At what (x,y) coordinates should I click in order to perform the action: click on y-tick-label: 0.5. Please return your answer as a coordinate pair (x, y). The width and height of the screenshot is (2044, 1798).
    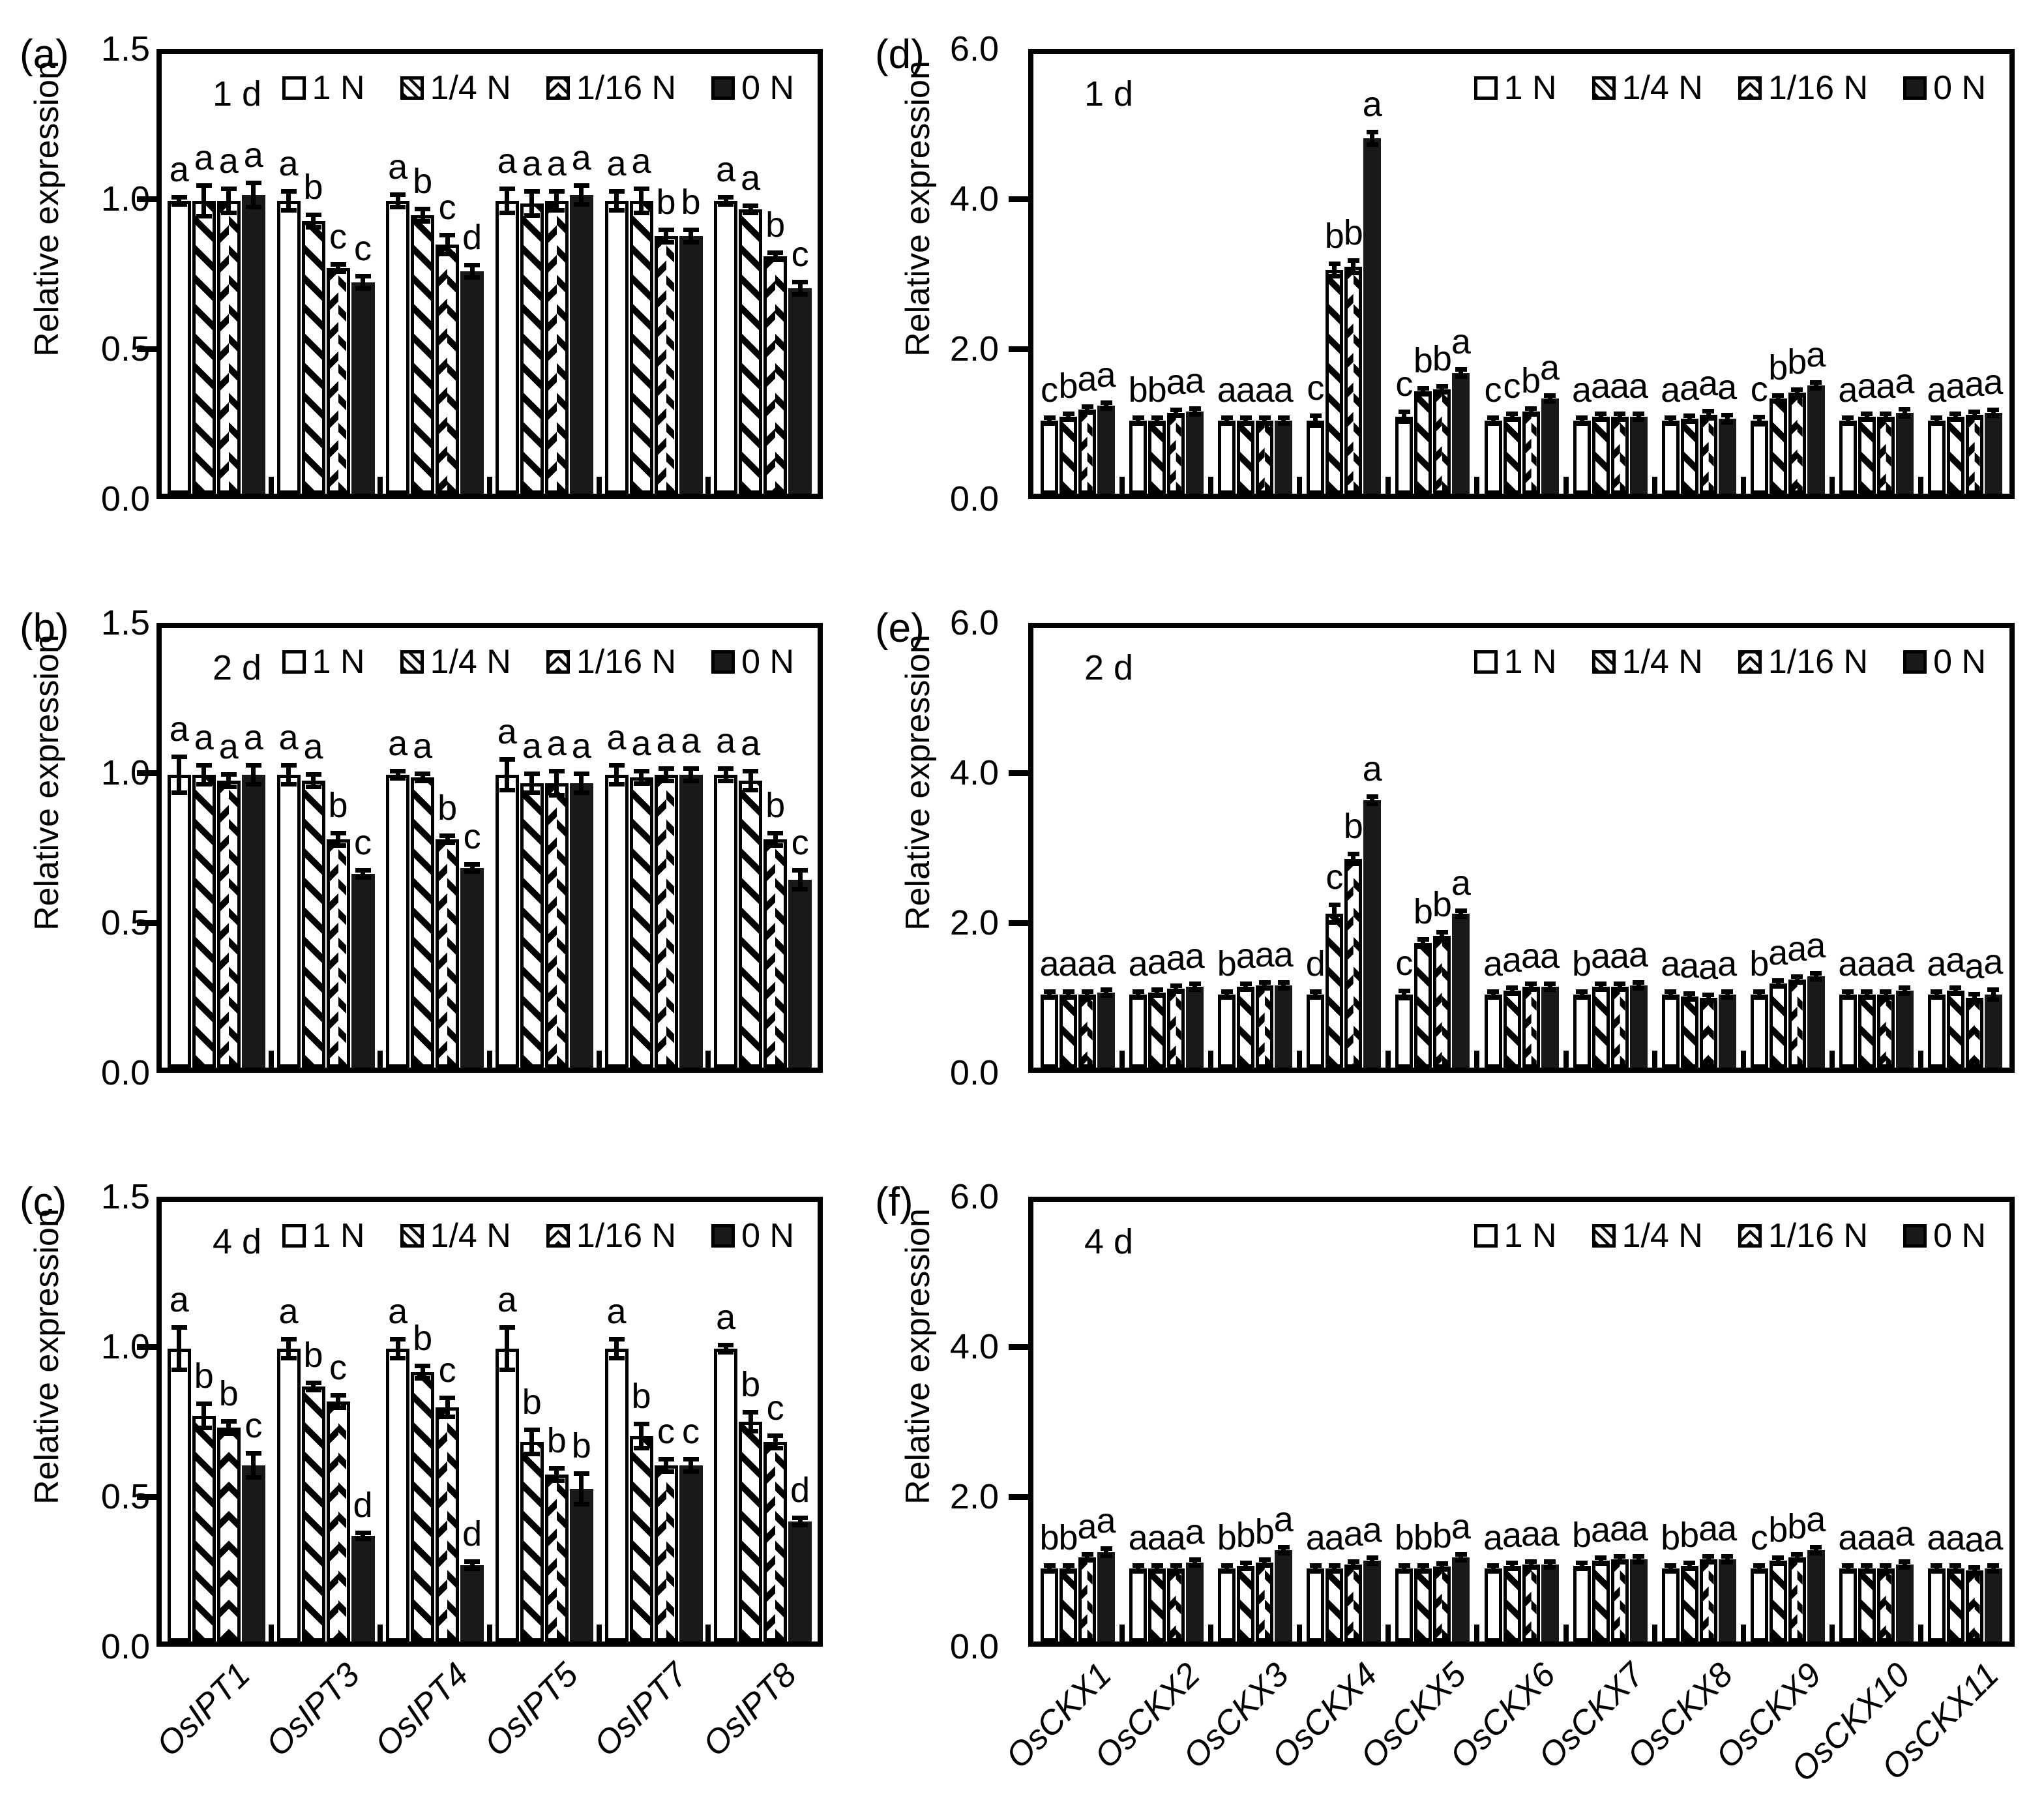
    Looking at the image, I should click on (125, 1496).